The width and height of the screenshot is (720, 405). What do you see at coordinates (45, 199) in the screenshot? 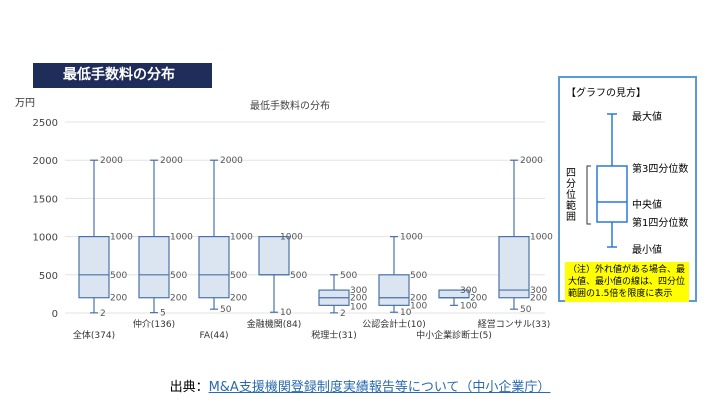
I see `y-tick-label: 1500` at bounding box center [45, 199].